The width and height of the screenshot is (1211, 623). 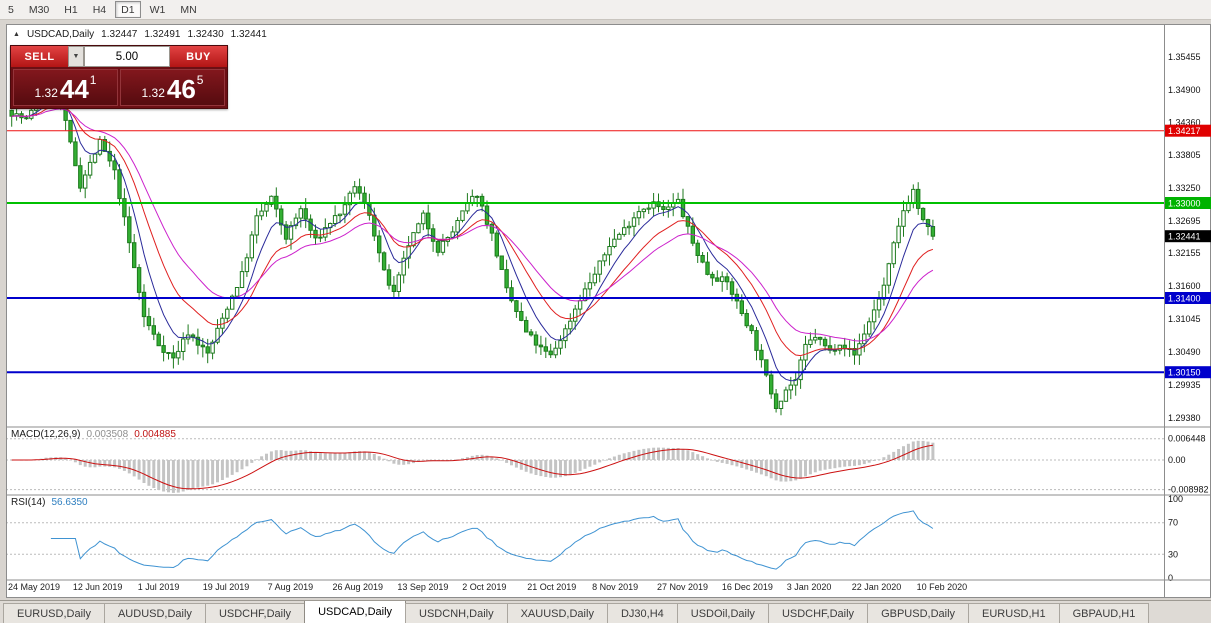 What do you see at coordinates (54, 613) in the screenshot?
I see `chart-tab-eurusd-daily: EURUSD,Daily` at bounding box center [54, 613].